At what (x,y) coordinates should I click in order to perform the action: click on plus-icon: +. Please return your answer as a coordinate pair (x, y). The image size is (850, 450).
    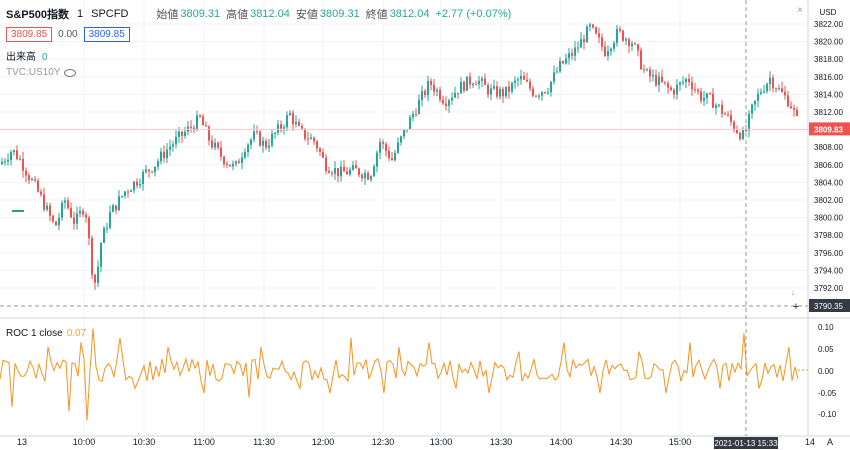
    Looking at the image, I should click on (796, 307).